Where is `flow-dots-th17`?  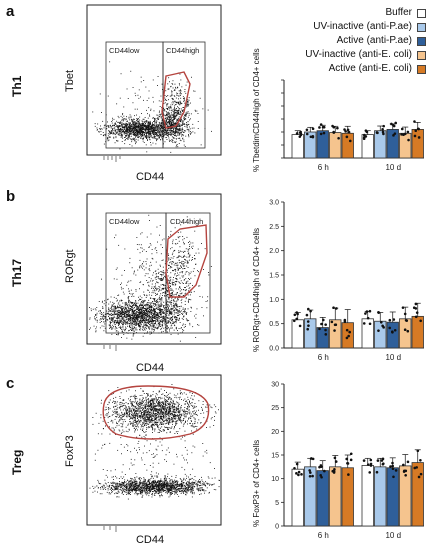
flow-dots-th17 is located at coordinates (150, 278).